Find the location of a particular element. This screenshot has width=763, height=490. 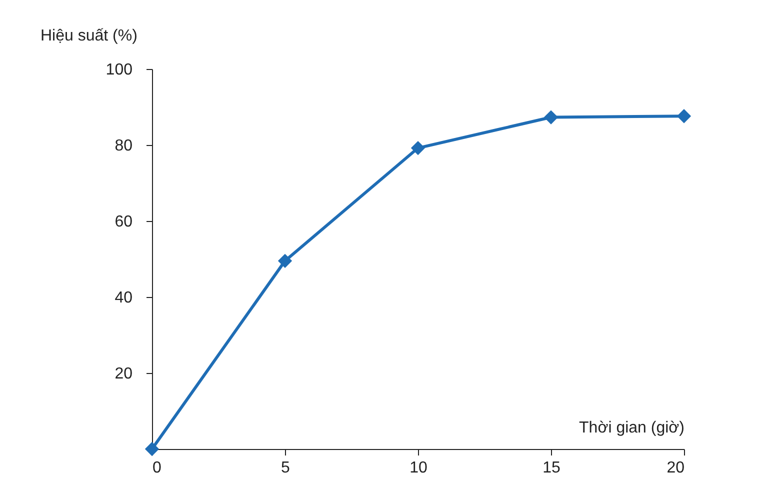

y-tick-label: 60 is located at coordinates (123, 222).